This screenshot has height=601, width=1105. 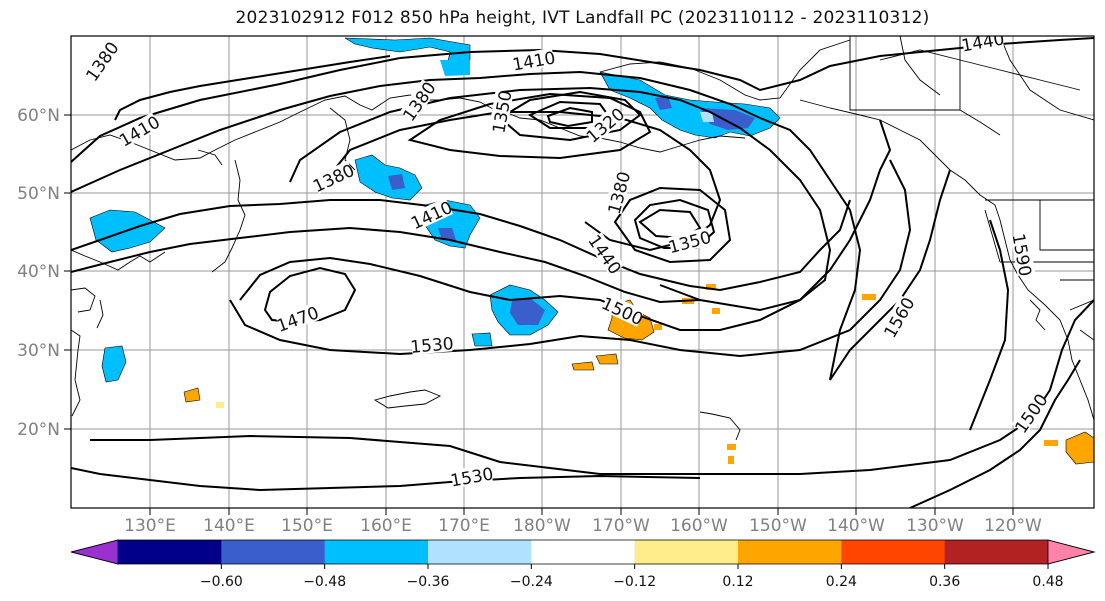 I want to click on colorbar-tick-label: −0.48, so click(x=324, y=582).